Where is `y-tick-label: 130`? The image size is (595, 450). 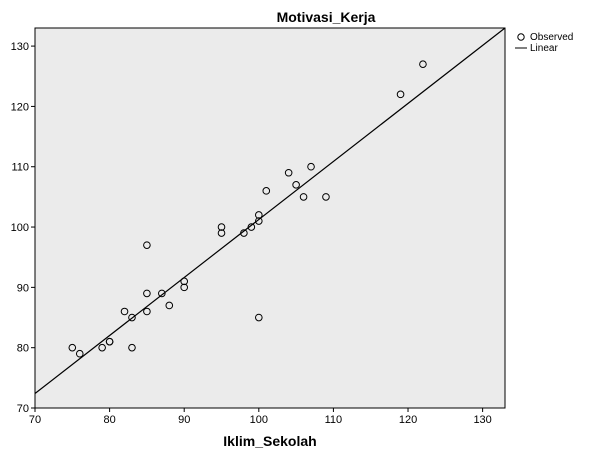
y-tick-label: 130 is located at coordinates (20, 47).